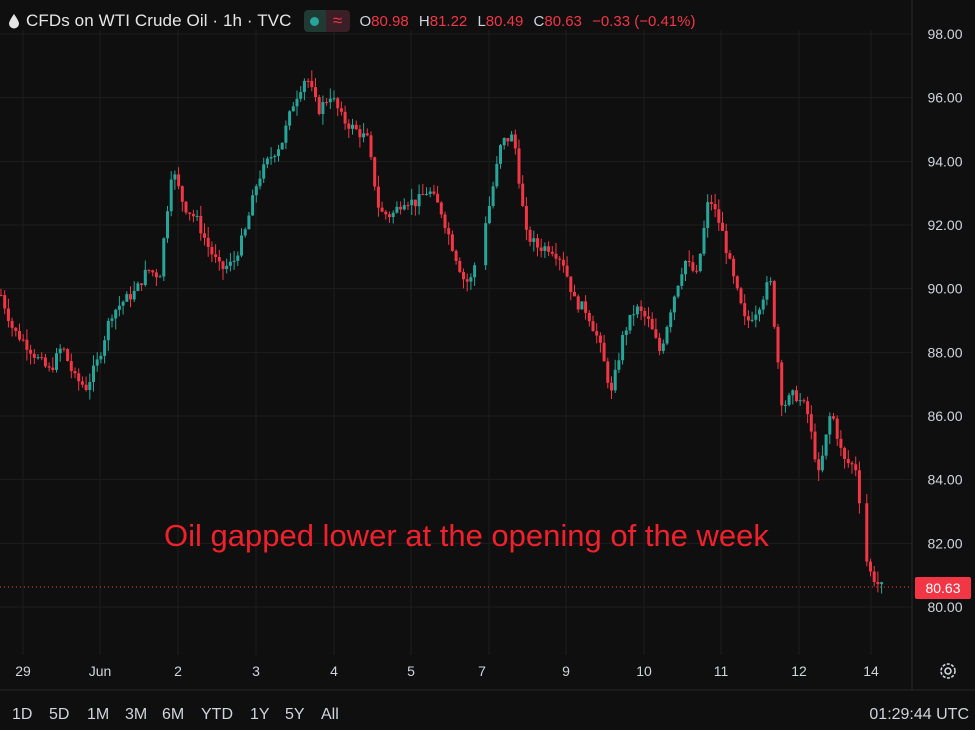 This screenshot has width=975, height=730. I want to click on range-5y: 5Y, so click(295, 714).